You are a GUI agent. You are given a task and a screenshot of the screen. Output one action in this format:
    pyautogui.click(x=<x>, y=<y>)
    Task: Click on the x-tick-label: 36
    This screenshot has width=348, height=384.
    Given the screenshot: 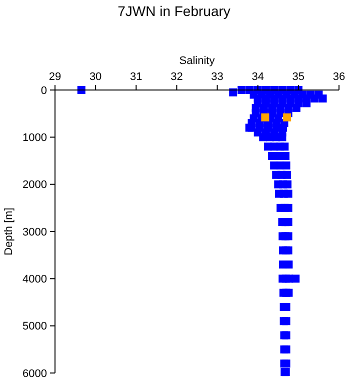 What is the action you would take?
    pyautogui.click(x=339, y=77)
    